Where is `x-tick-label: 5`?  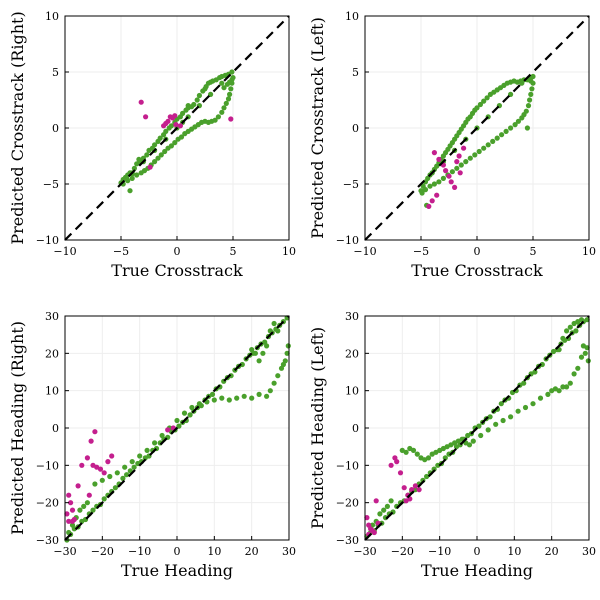
x-tick-label: 5 is located at coordinates (233, 251).